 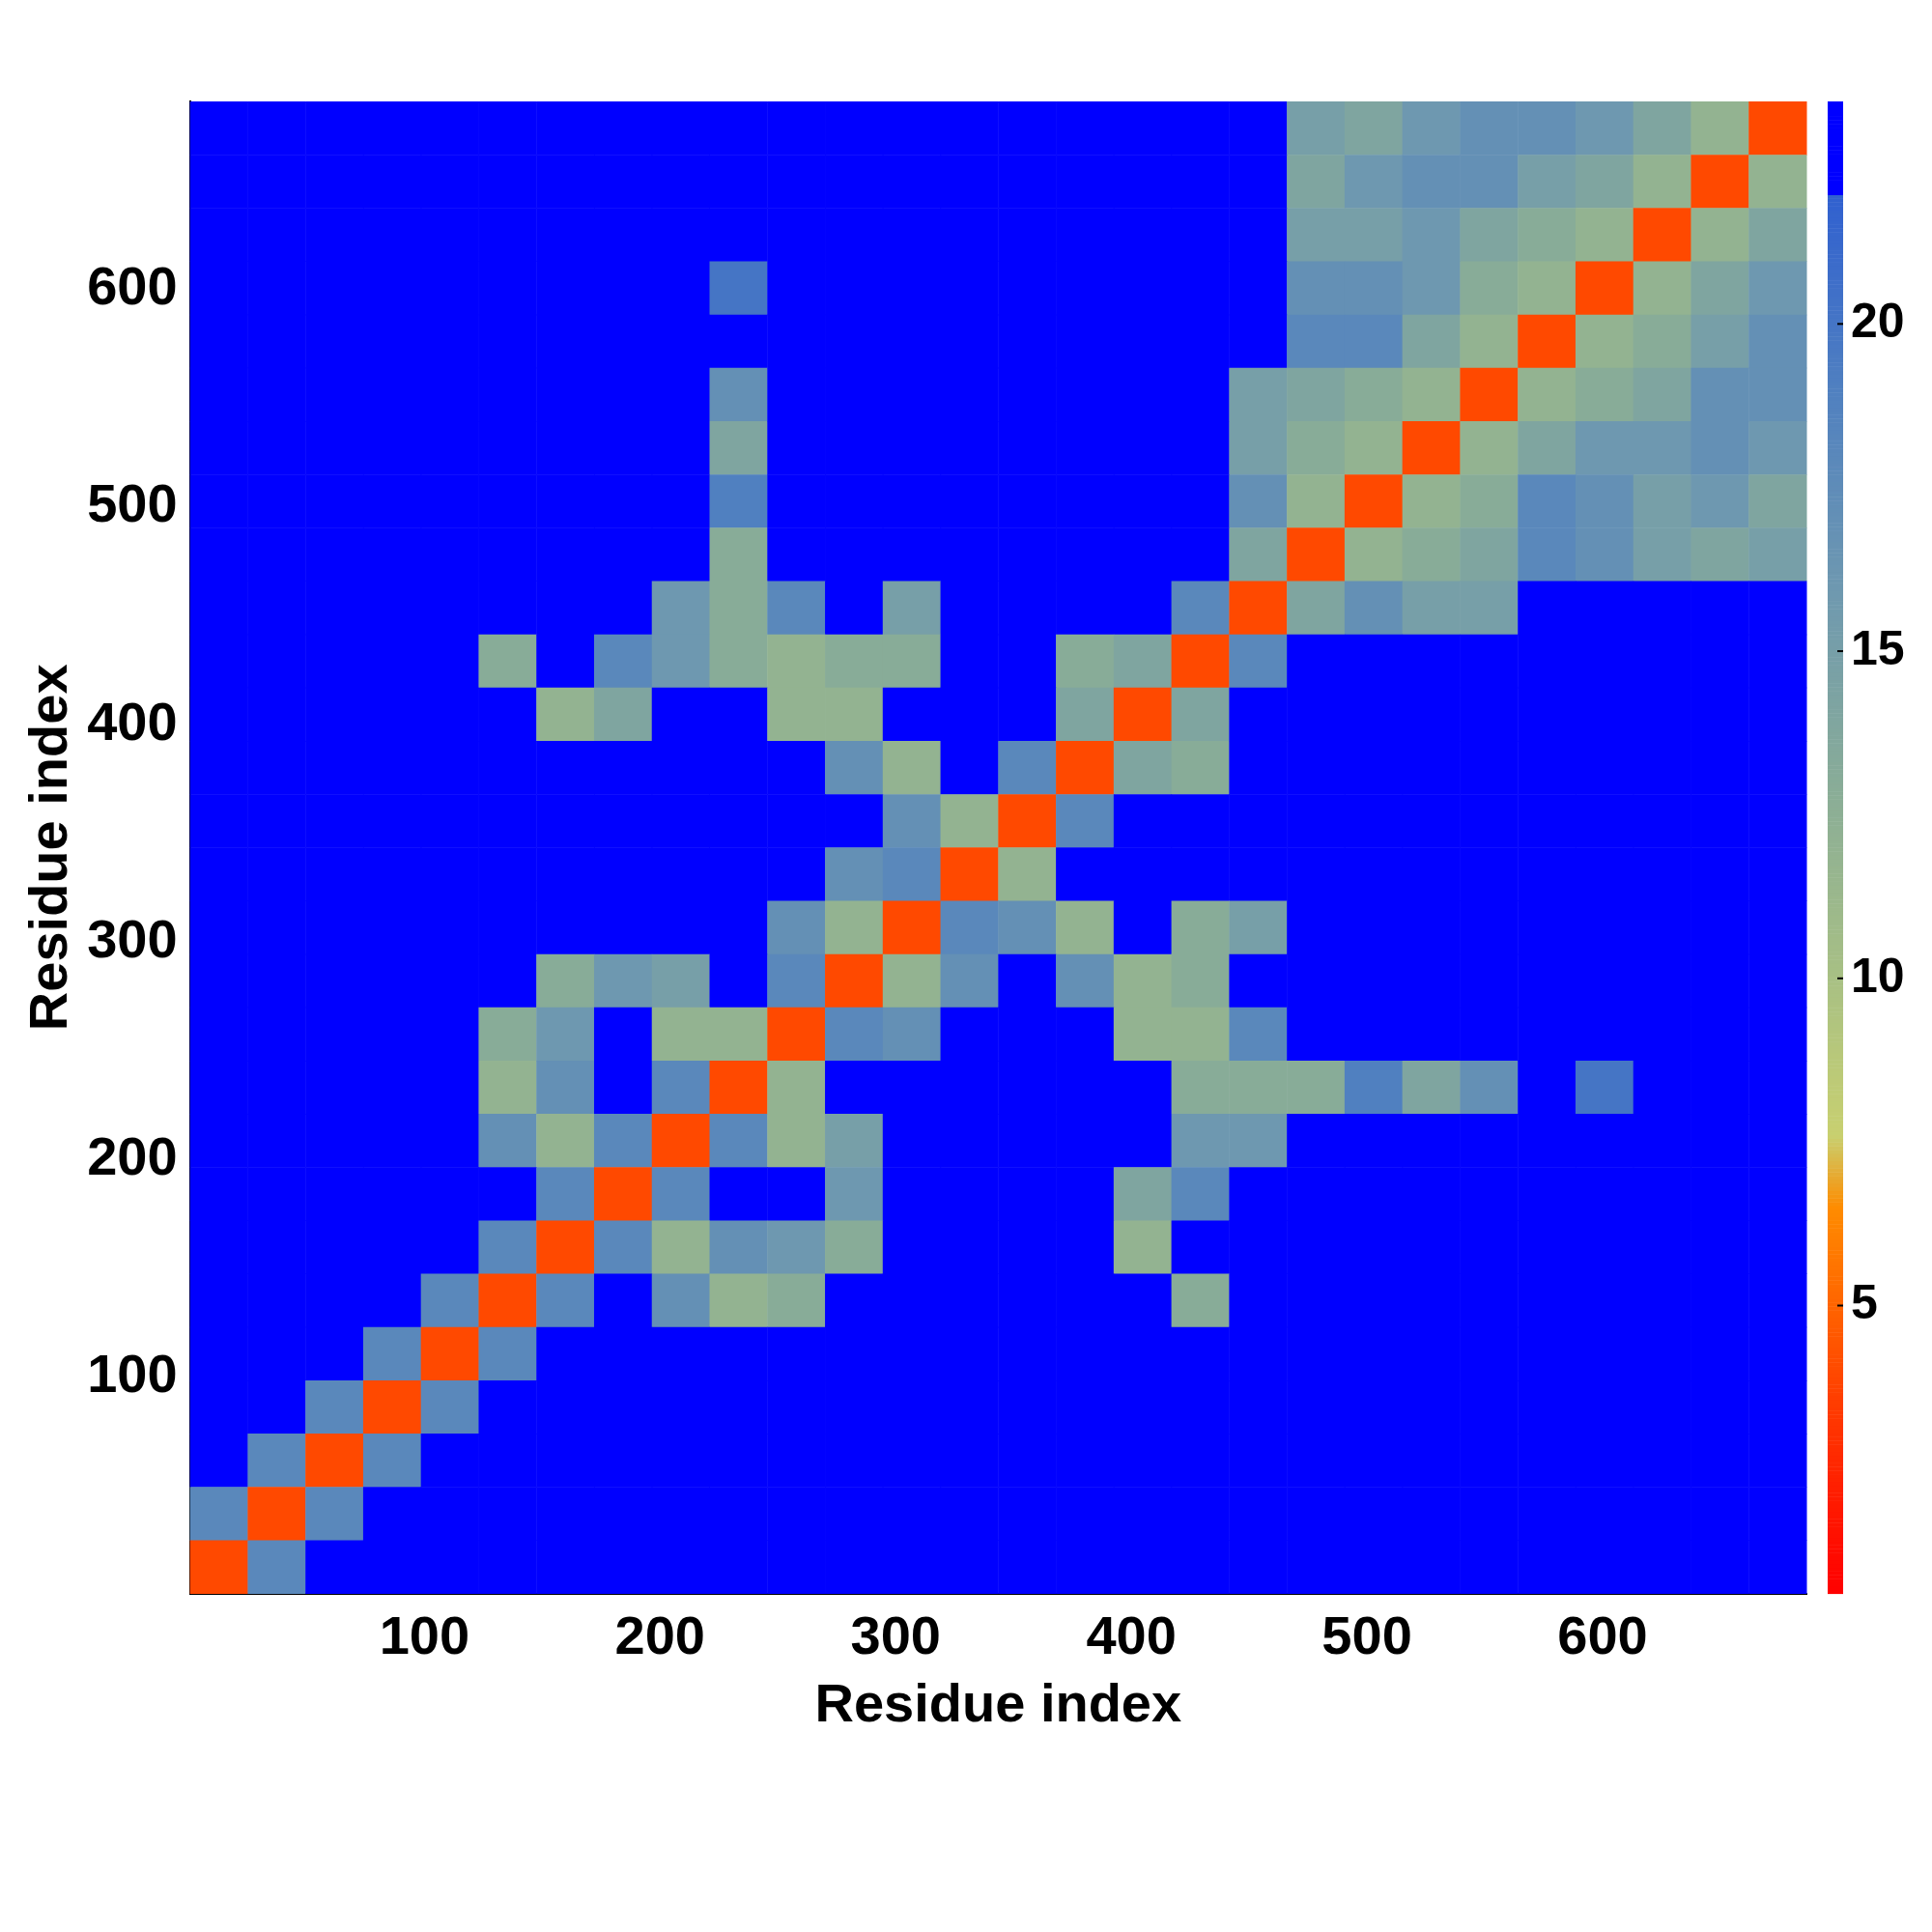 What do you see at coordinates (1878, 647) in the screenshot?
I see `color-bar-label: 15` at bounding box center [1878, 647].